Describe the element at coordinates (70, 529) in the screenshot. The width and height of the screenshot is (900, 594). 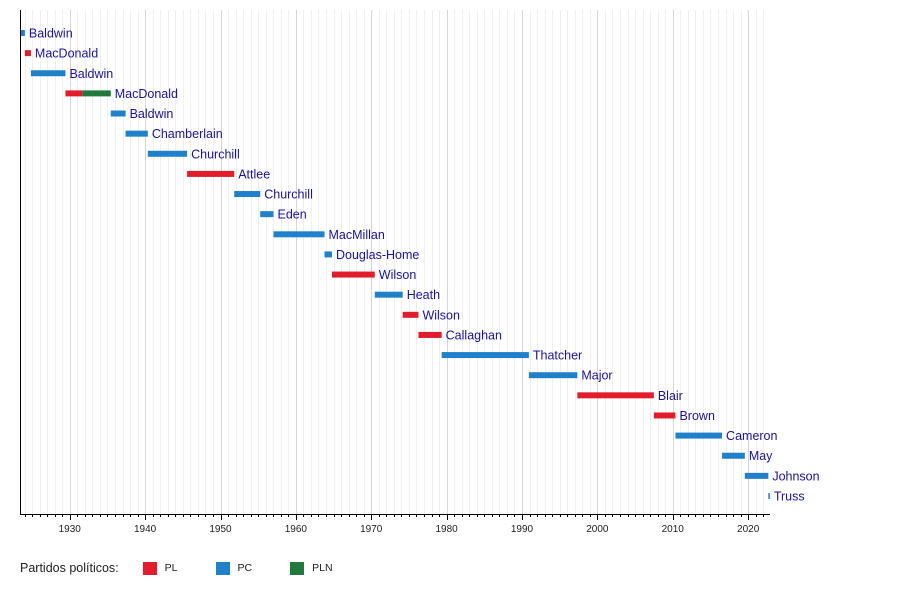
I see `x-tick-label: 1930` at that location.